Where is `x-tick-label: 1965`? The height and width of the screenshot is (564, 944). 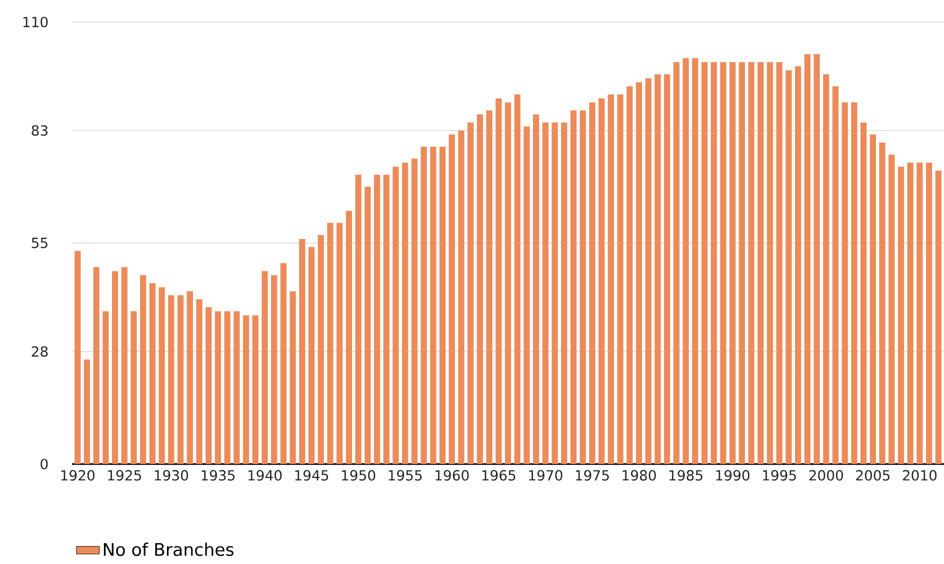
x-tick-label: 1965 is located at coordinates (499, 475).